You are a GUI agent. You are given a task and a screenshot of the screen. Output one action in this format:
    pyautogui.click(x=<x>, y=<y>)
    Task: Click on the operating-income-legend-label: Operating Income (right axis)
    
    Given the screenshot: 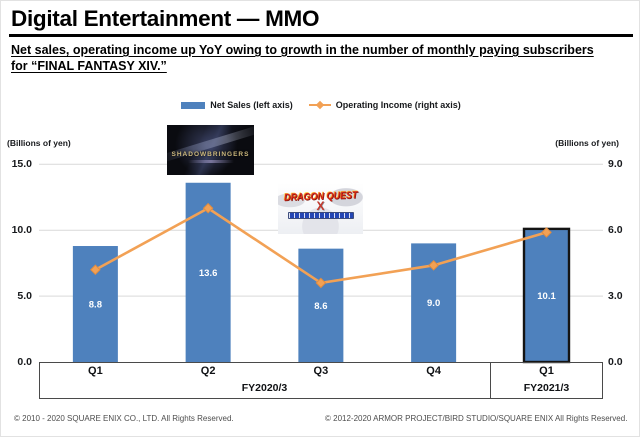 What is the action you would take?
    pyautogui.click(x=398, y=105)
    